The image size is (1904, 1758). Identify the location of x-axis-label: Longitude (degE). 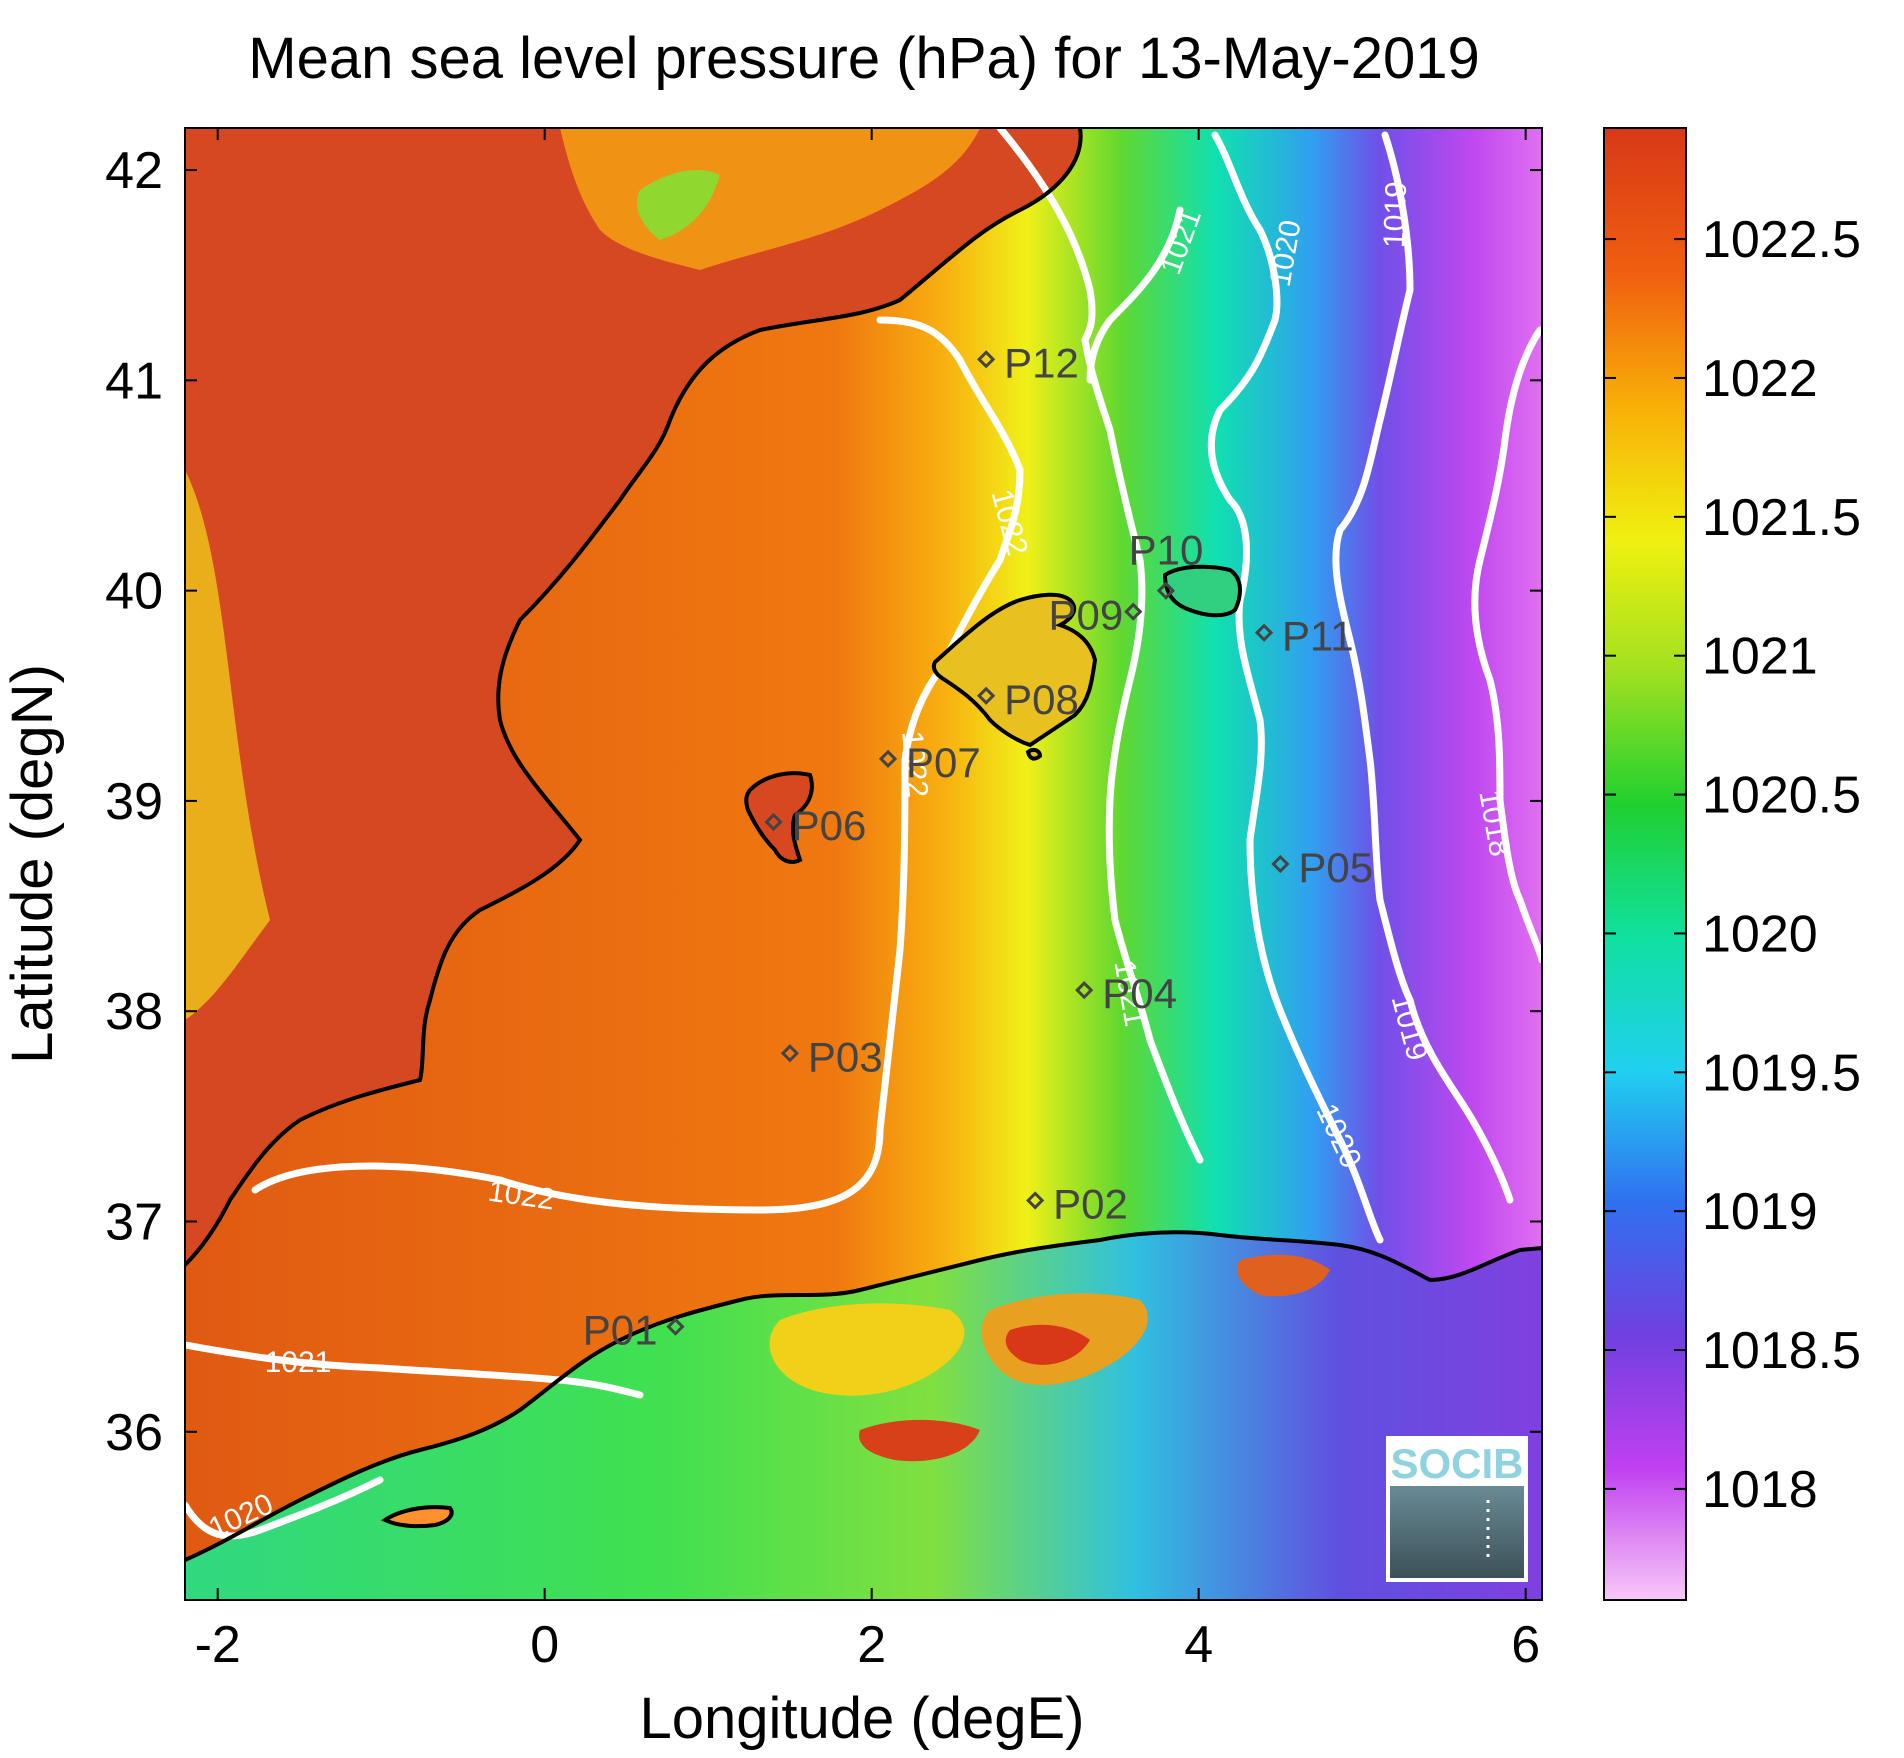
(862, 1718).